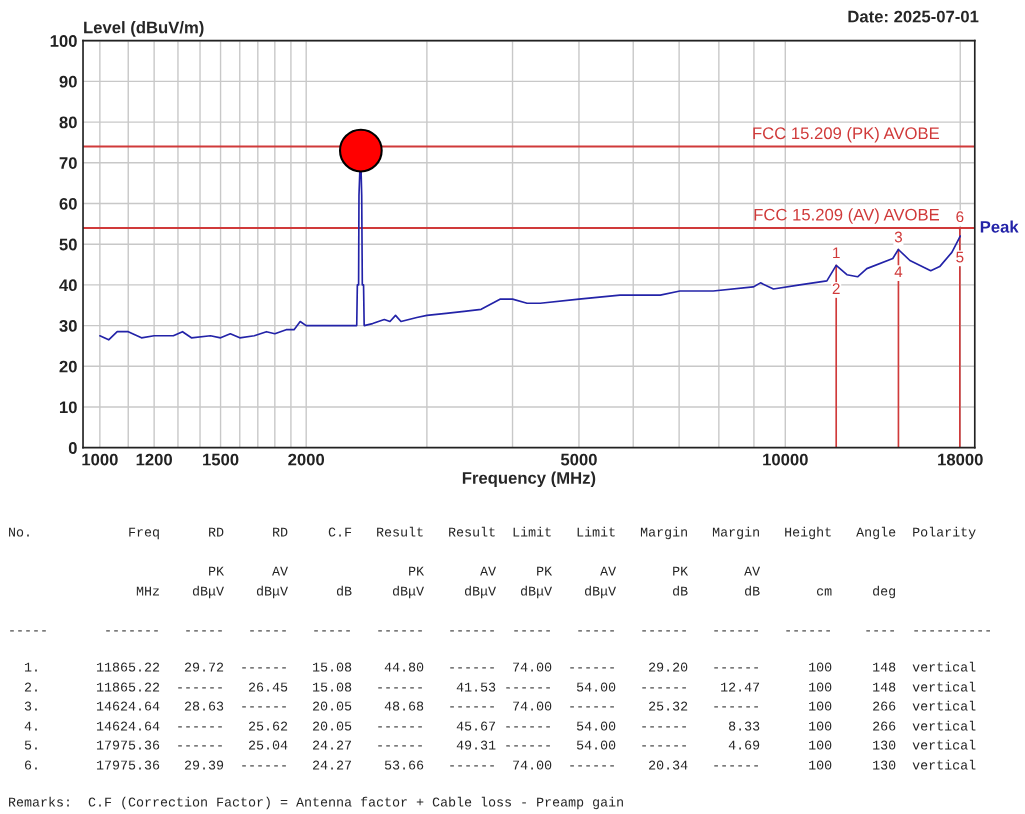 Image resolution: width=1025 pixels, height=814 pixels. I want to click on x-tick-label: 1200, so click(154, 459).